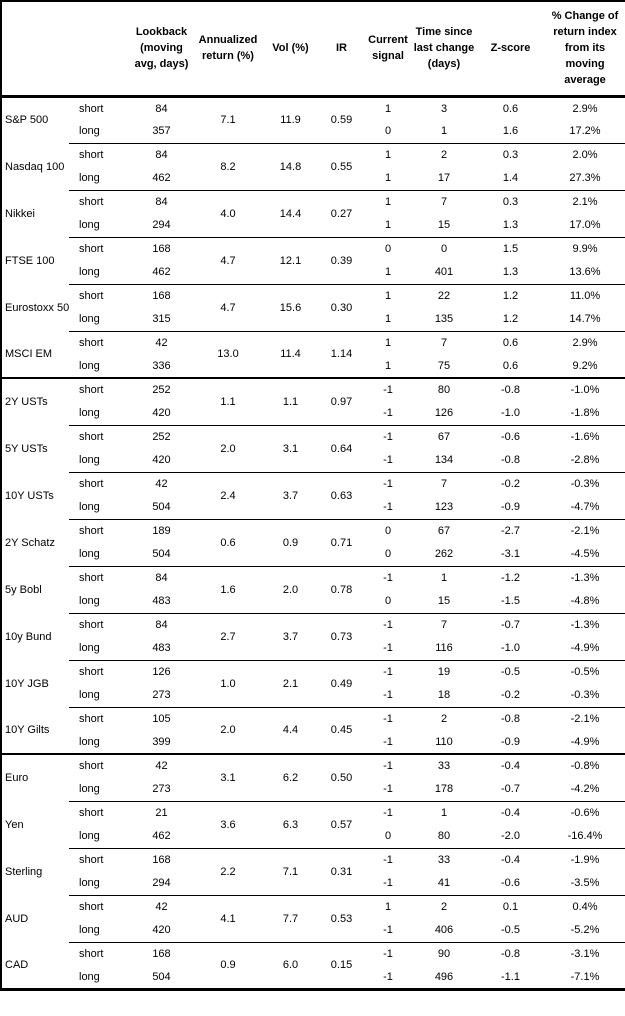  Describe the element at coordinates (35, 777) in the screenshot. I see `instrument-name: Euro` at that location.